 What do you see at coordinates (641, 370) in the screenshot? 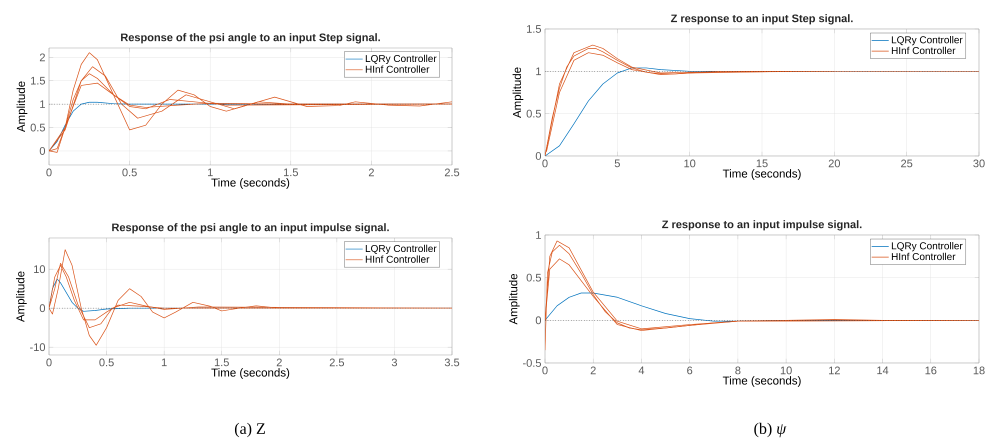
I see `x-tick-label: 4` at bounding box center [641, 370].